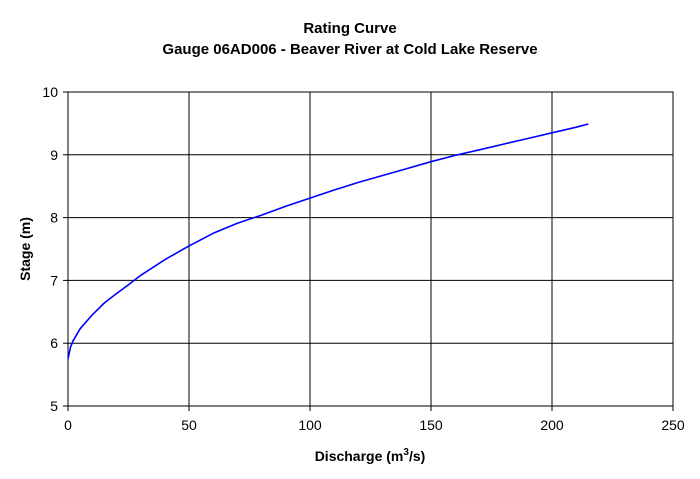 This screenshot has width=700, height=479. I want to click on y-tick-label: 5, so click(54, 406).